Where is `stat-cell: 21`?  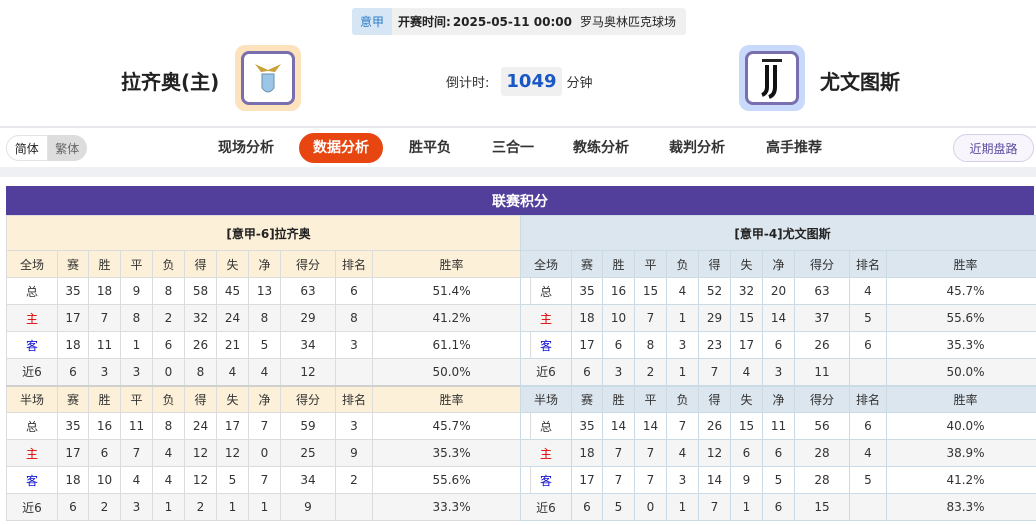
stat-cell: 21 is located at coordinates (232, 345).